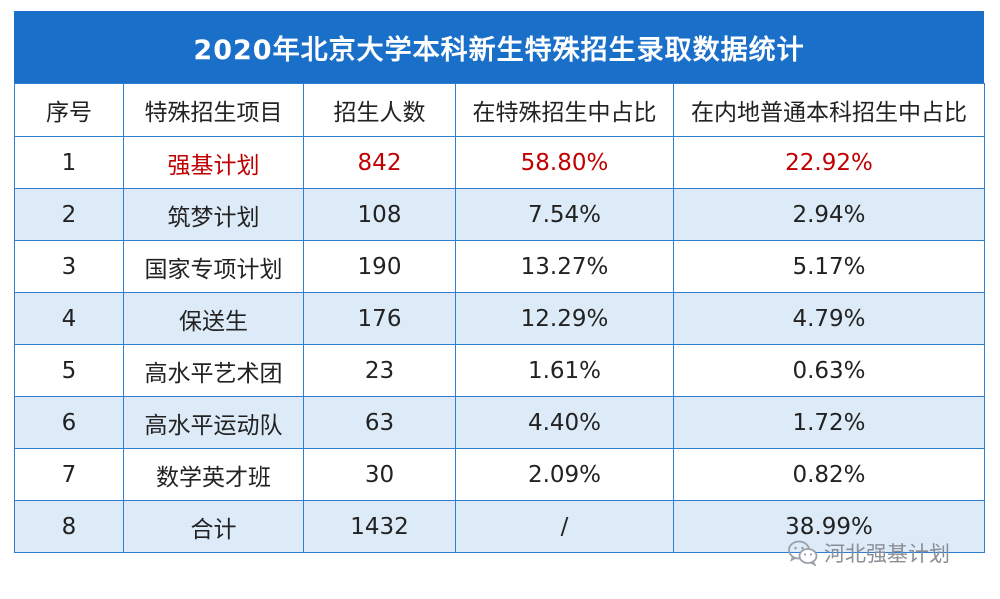 The image size is (1000, 599). What do you see at coordinates (564, 214) in the screenshot?
I see `cell-special-share: 7.54%` at bounding box center [564, 214].